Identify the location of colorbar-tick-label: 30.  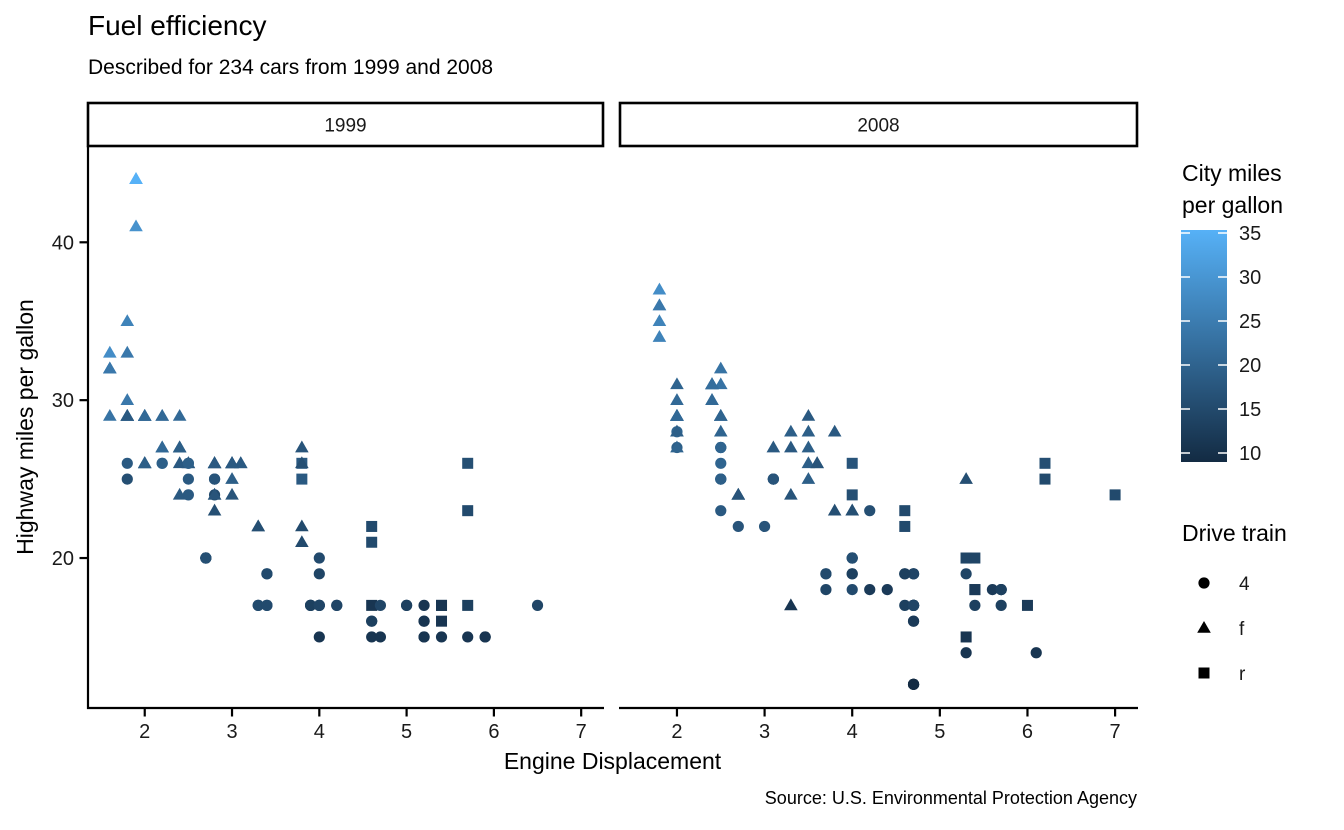
(1250, 278).